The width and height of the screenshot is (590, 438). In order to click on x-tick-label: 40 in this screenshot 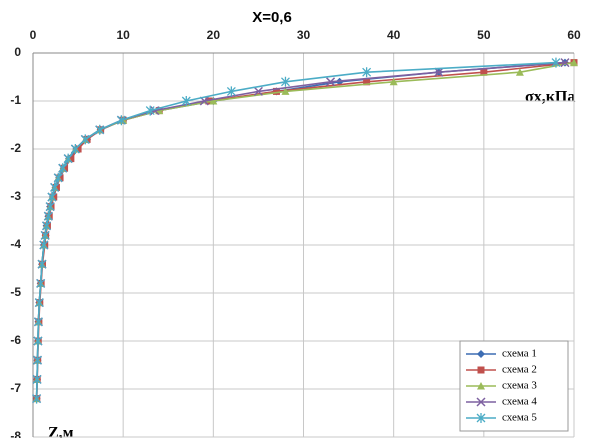, I will do `click(394, 35)`.